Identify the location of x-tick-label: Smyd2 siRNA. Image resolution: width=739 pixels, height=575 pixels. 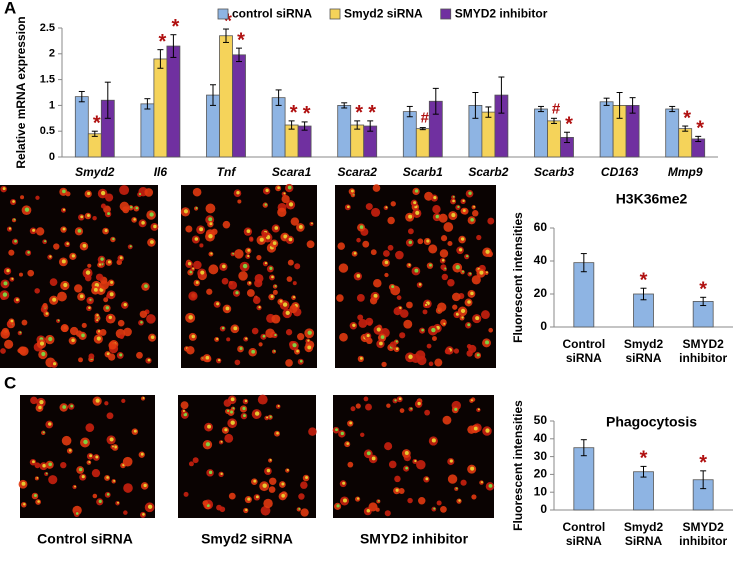
(643, 351).